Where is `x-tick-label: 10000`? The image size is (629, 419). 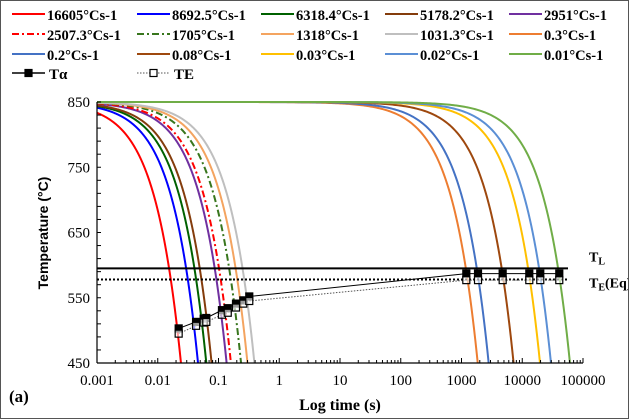 x-tick-label: 10000 is located at coordinates (523, 381).